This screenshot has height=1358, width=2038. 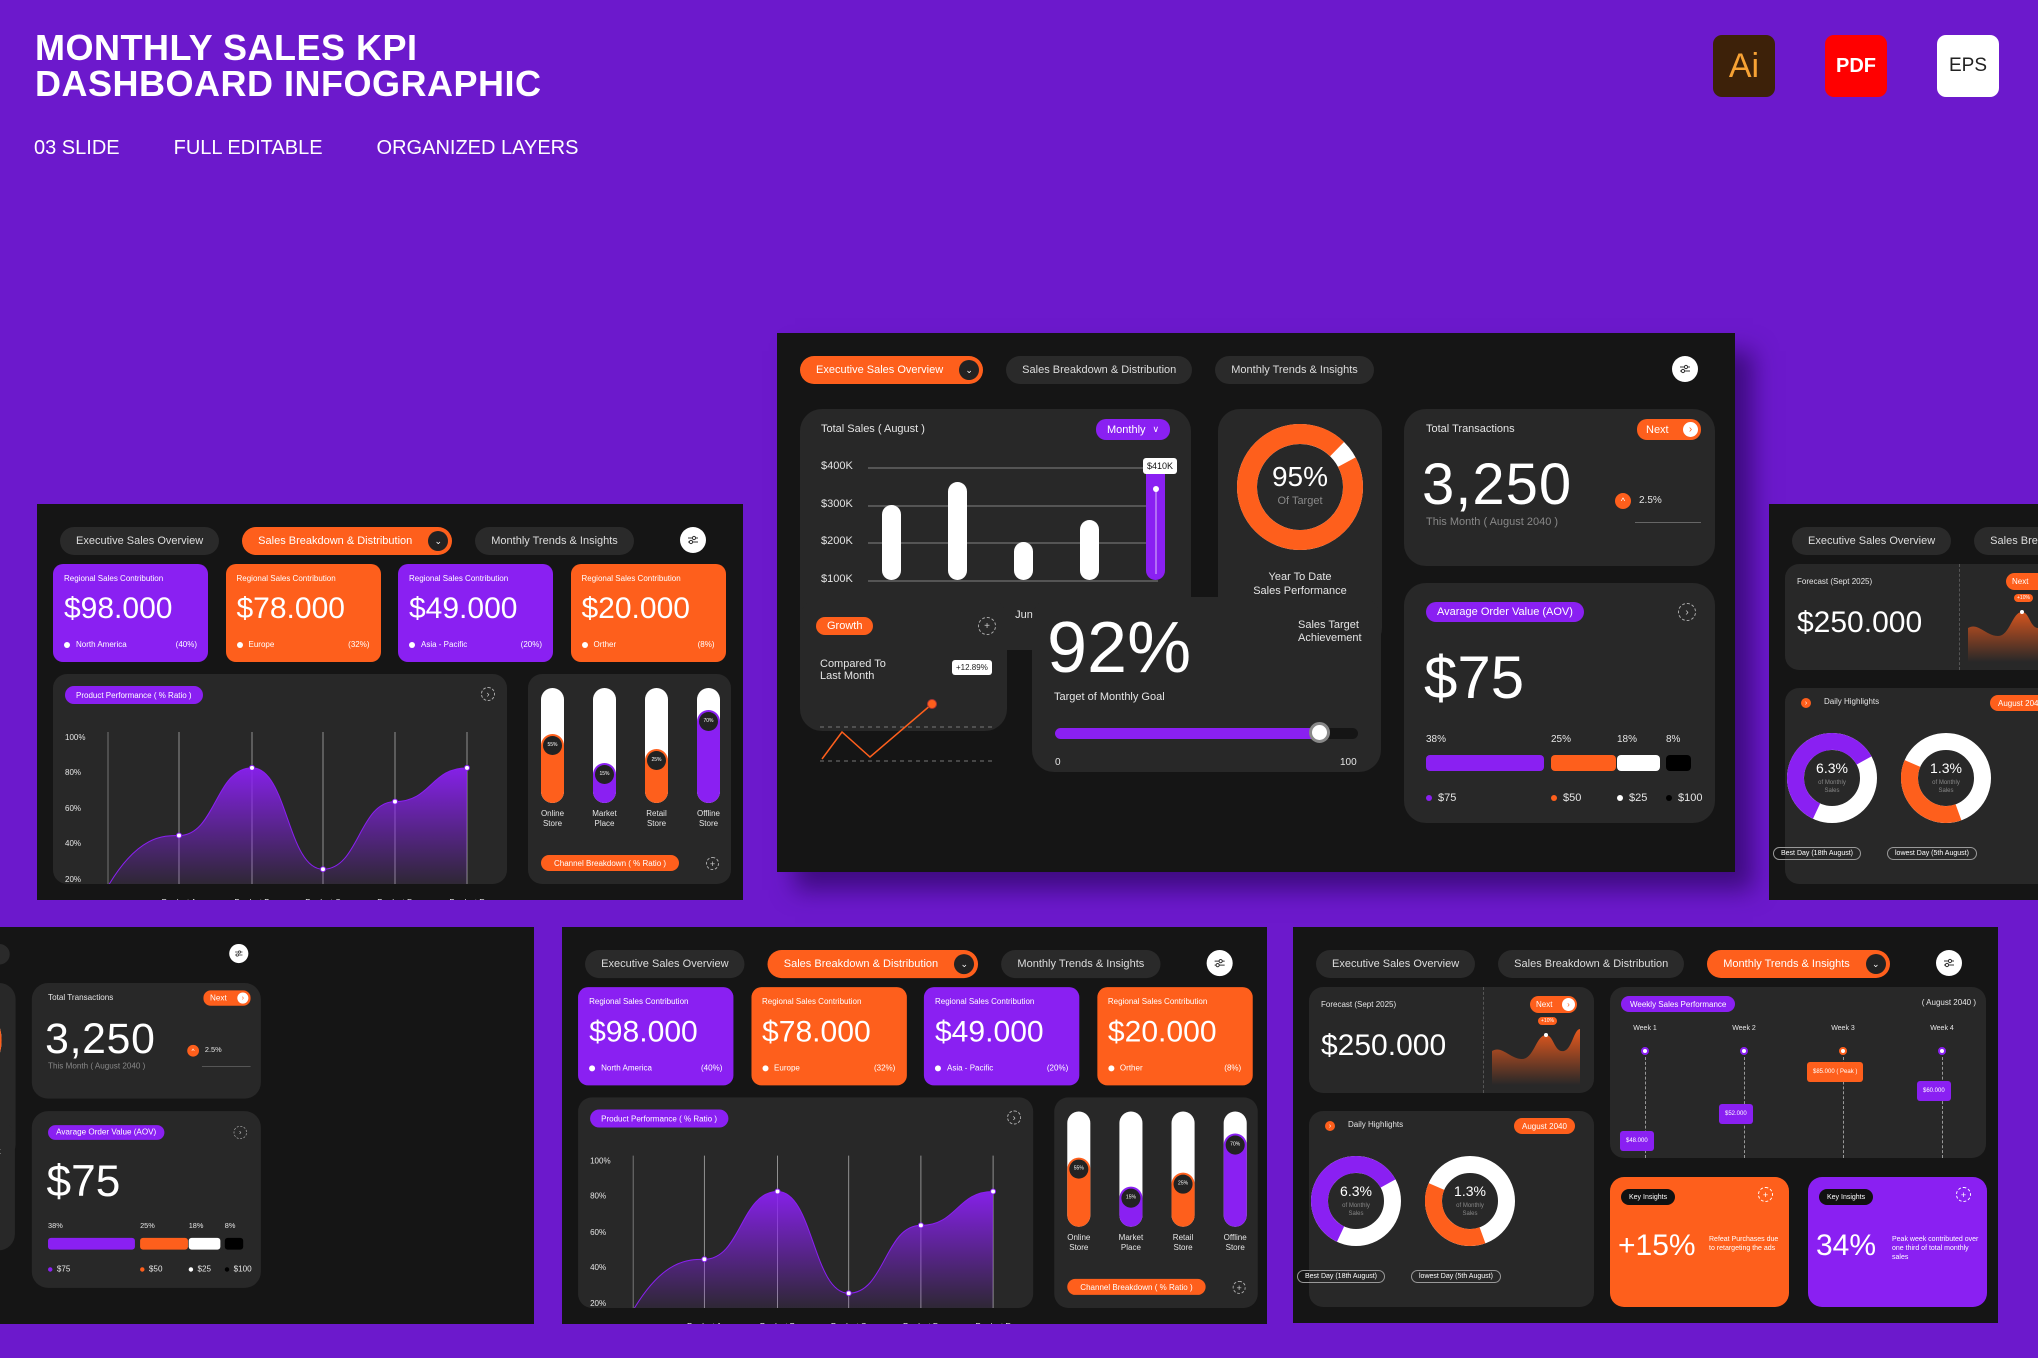 I want to click on tab-label: Sales Breakdown & Distribution, so click(x=335, y=541).